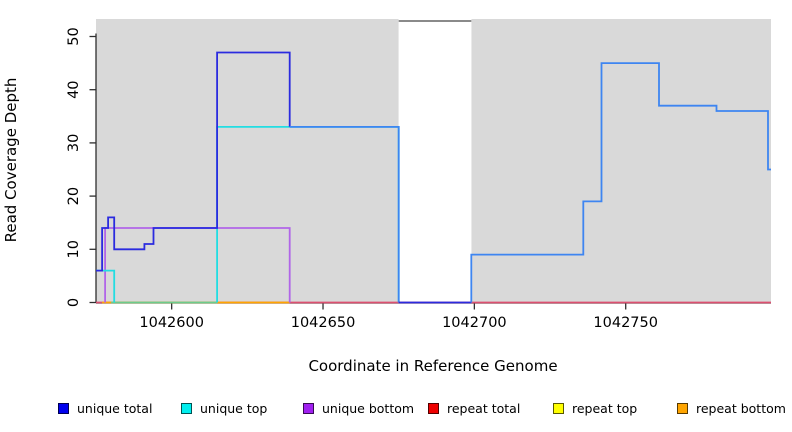 The width and height of the screenshot is (792, 432). What do you see at coordinates (323, 323) in the screenshot?
I see `x-tick-label: 1042650` at bounding box center [323, 323].